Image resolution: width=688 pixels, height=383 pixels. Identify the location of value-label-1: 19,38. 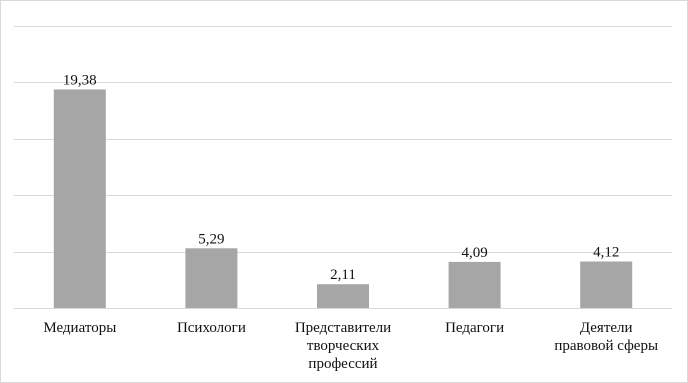
(80, 80).